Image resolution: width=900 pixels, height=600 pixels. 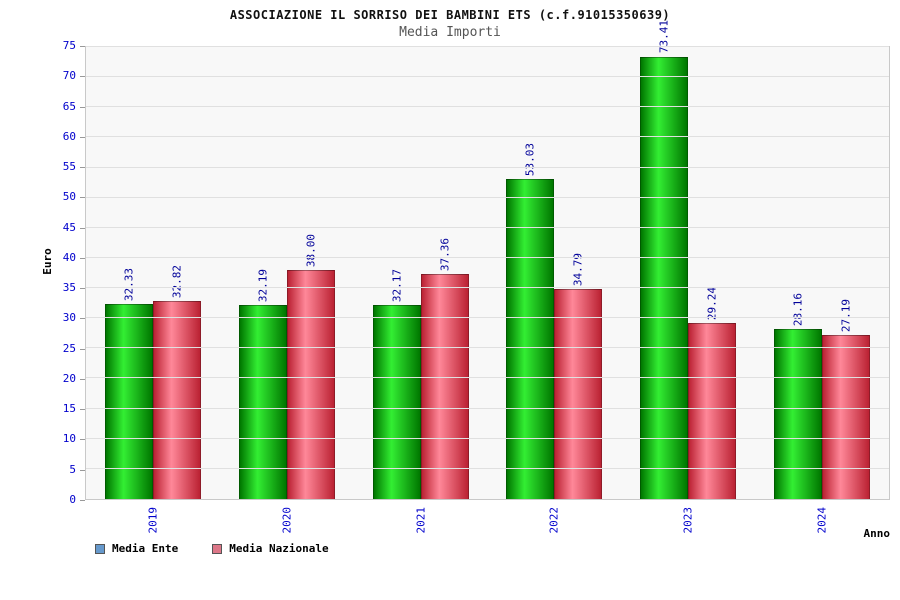 I want to click on y-tick-label: 35, so click(x=69, y=288).